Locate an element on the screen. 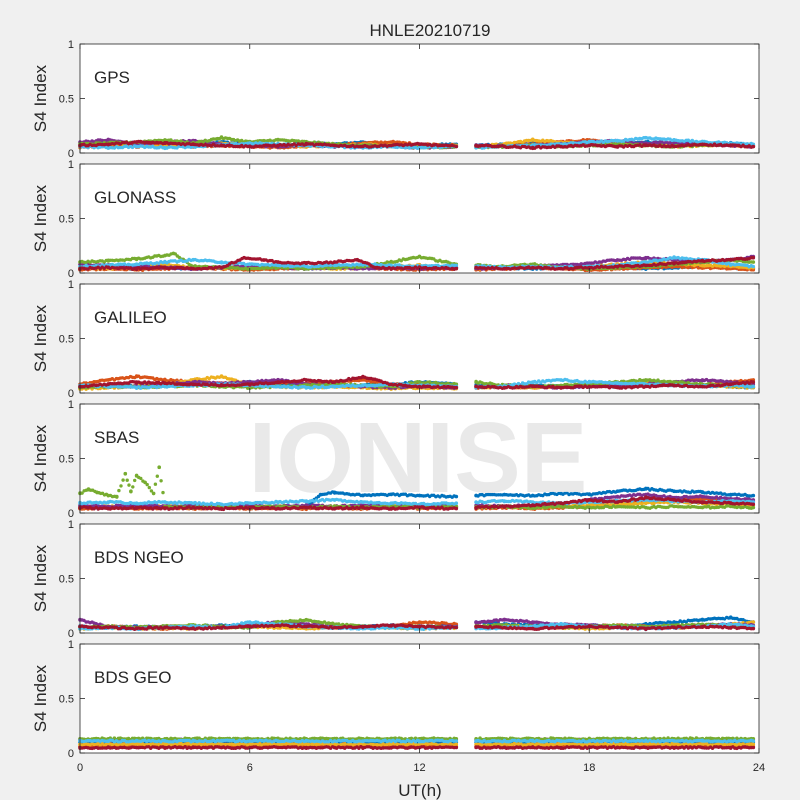 The width and height of the screenshot is (800, 800). figure-title: HNLE20210719 is located at coordinates (430, 30).